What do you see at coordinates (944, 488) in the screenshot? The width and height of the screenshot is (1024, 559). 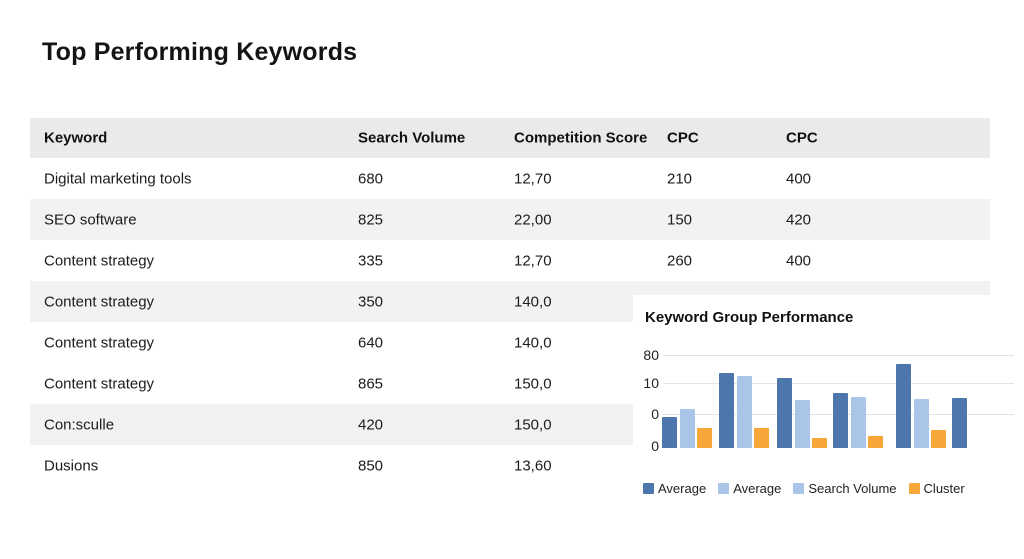 I see `legend-label: Cluster` at bounding box center [944, 488].